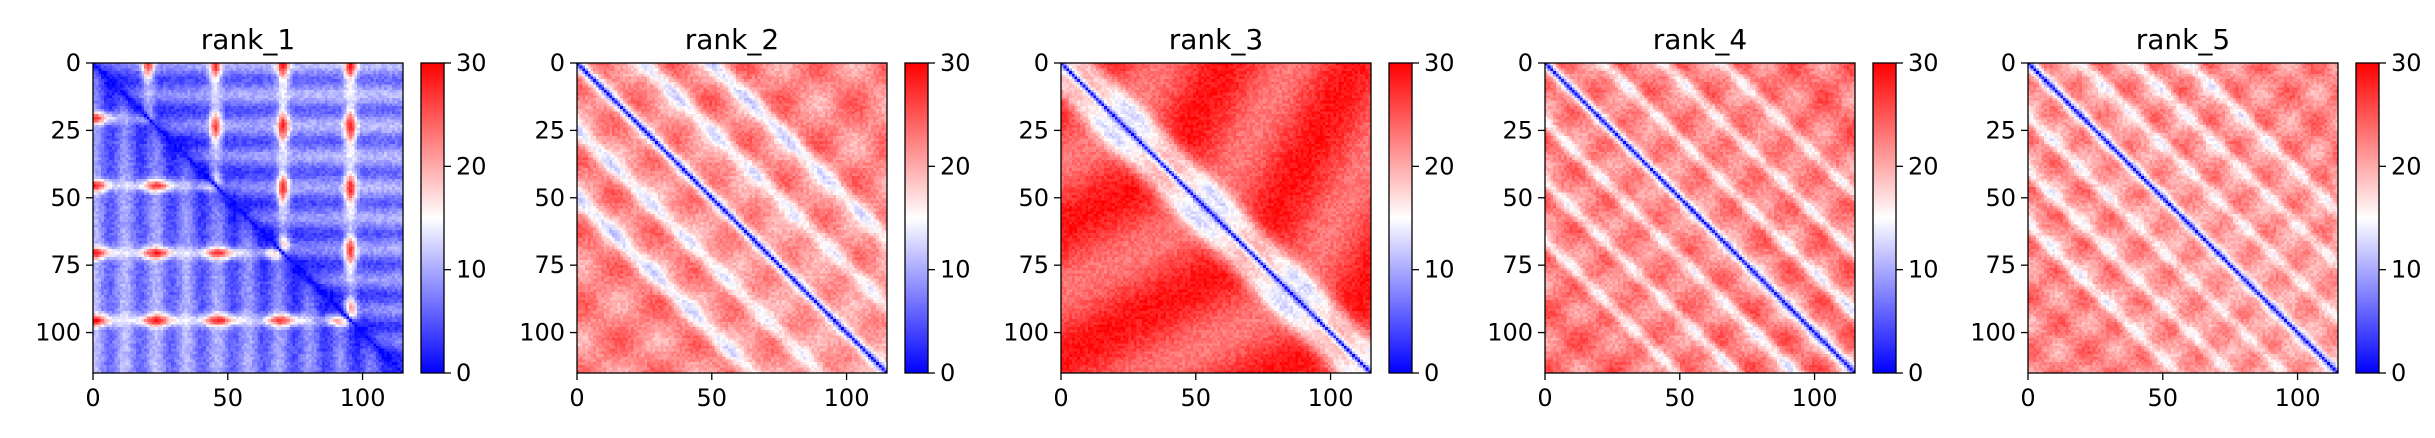  I want to click on panel-title: rank_2, so click(732, 39).